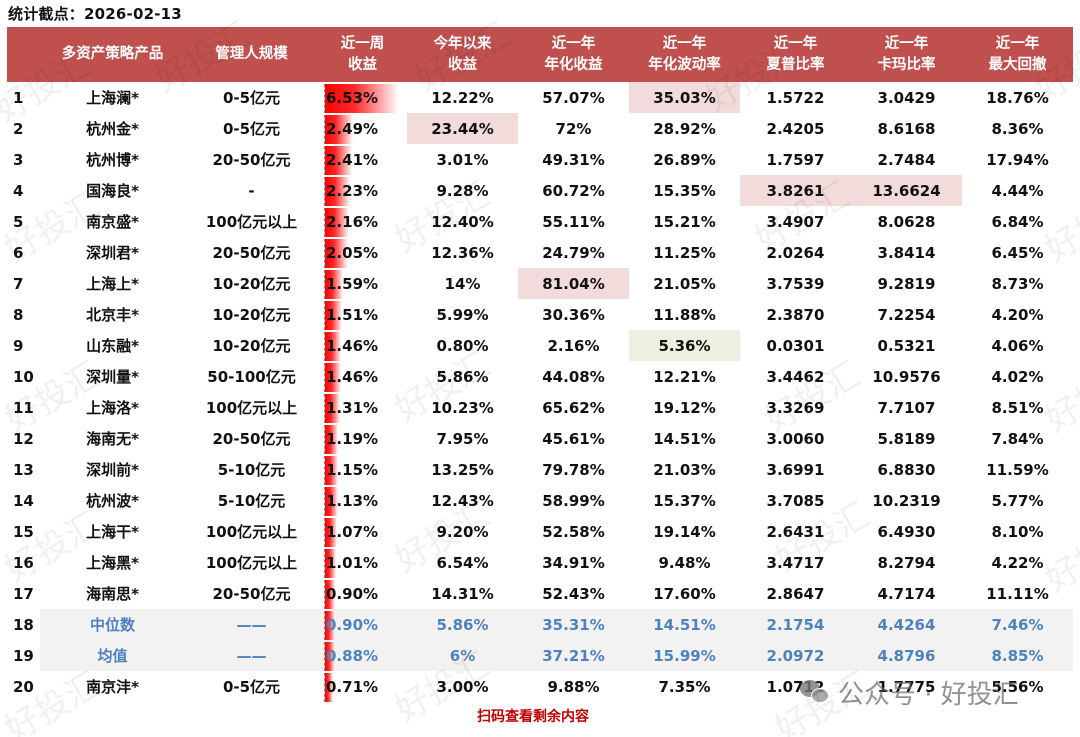 The width and height of the screenshot is (1080, 737). I want to click on cell-annual-return: 81.04%, so click(573, 283).